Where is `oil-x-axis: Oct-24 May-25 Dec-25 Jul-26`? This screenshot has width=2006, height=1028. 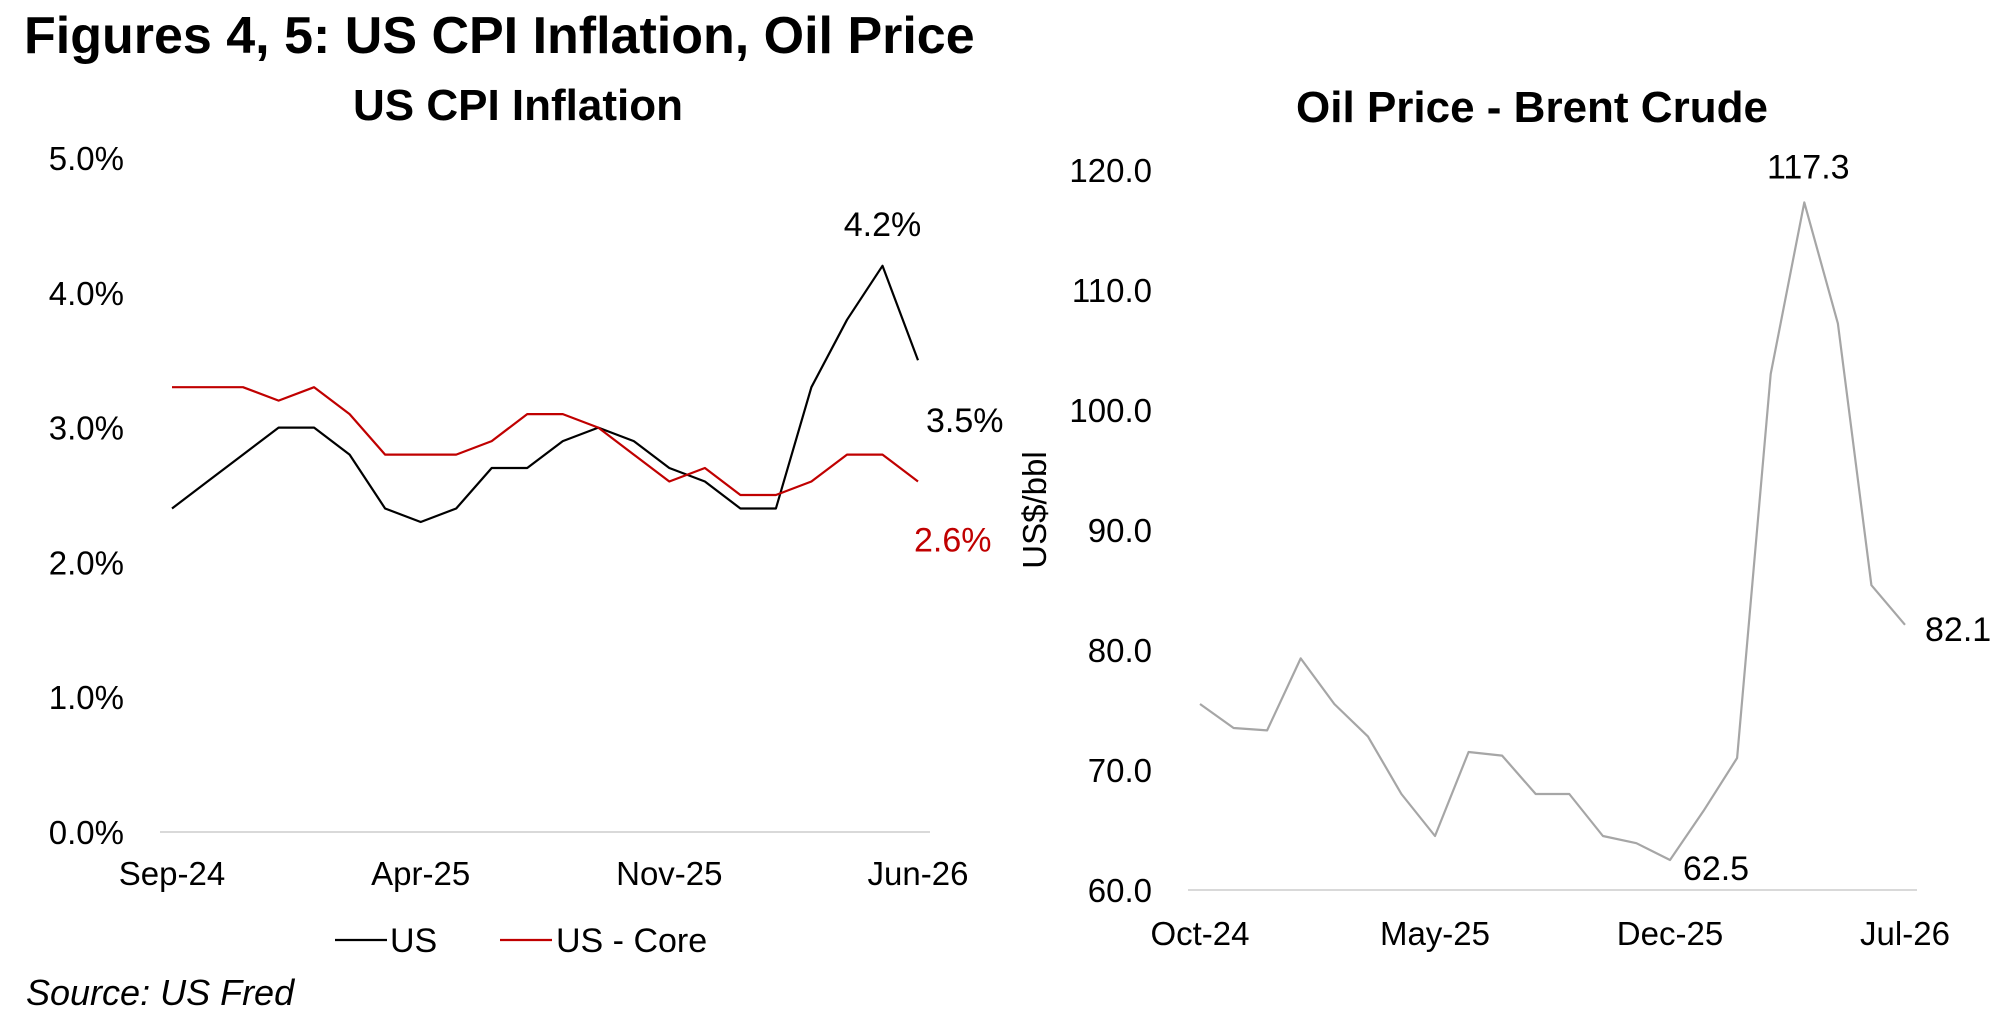
oil-x-axis: Oct-24 May-25 Dec-25 Jul-26 is located at coordinates (1549, 933).